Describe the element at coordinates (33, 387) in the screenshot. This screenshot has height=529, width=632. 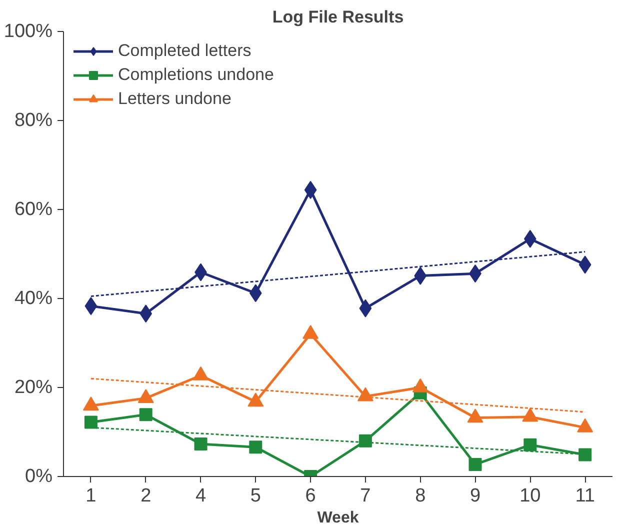
I see `y-tick-label: 20%` at that location.